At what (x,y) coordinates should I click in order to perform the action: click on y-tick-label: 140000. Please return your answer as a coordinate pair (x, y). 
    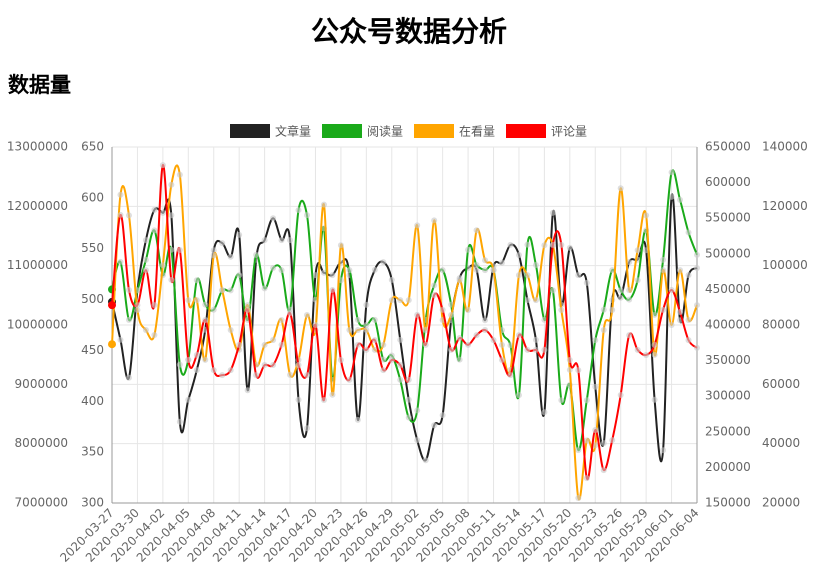
    Looking at the image, I should click on (785, 147).